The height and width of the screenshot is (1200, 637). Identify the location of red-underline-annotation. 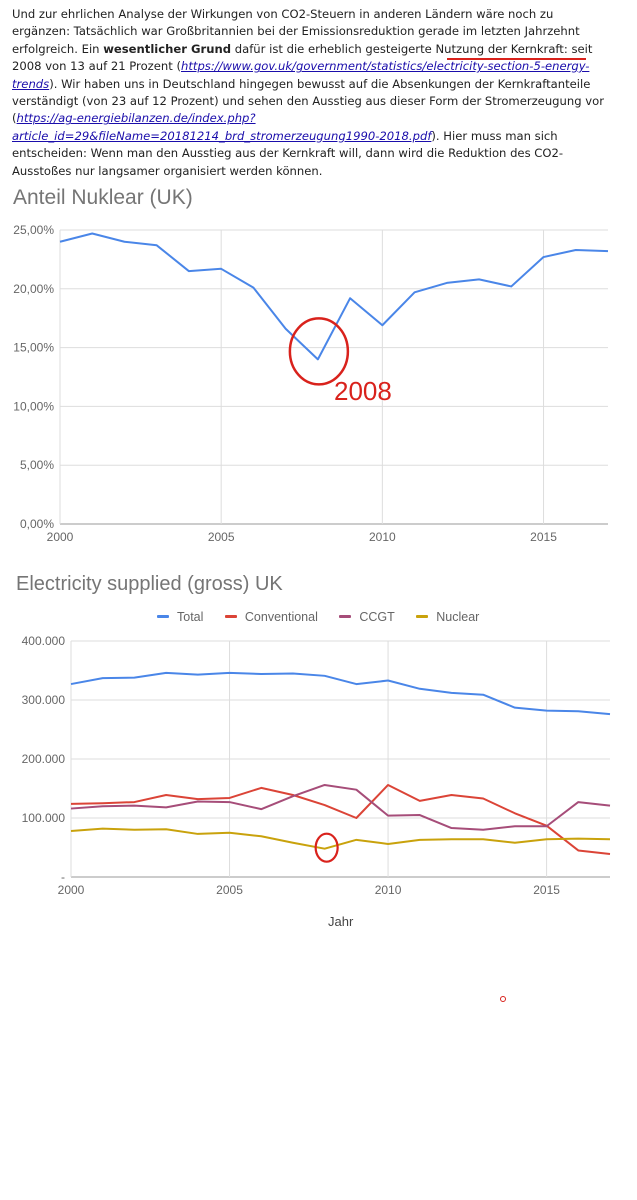
(516, 59).